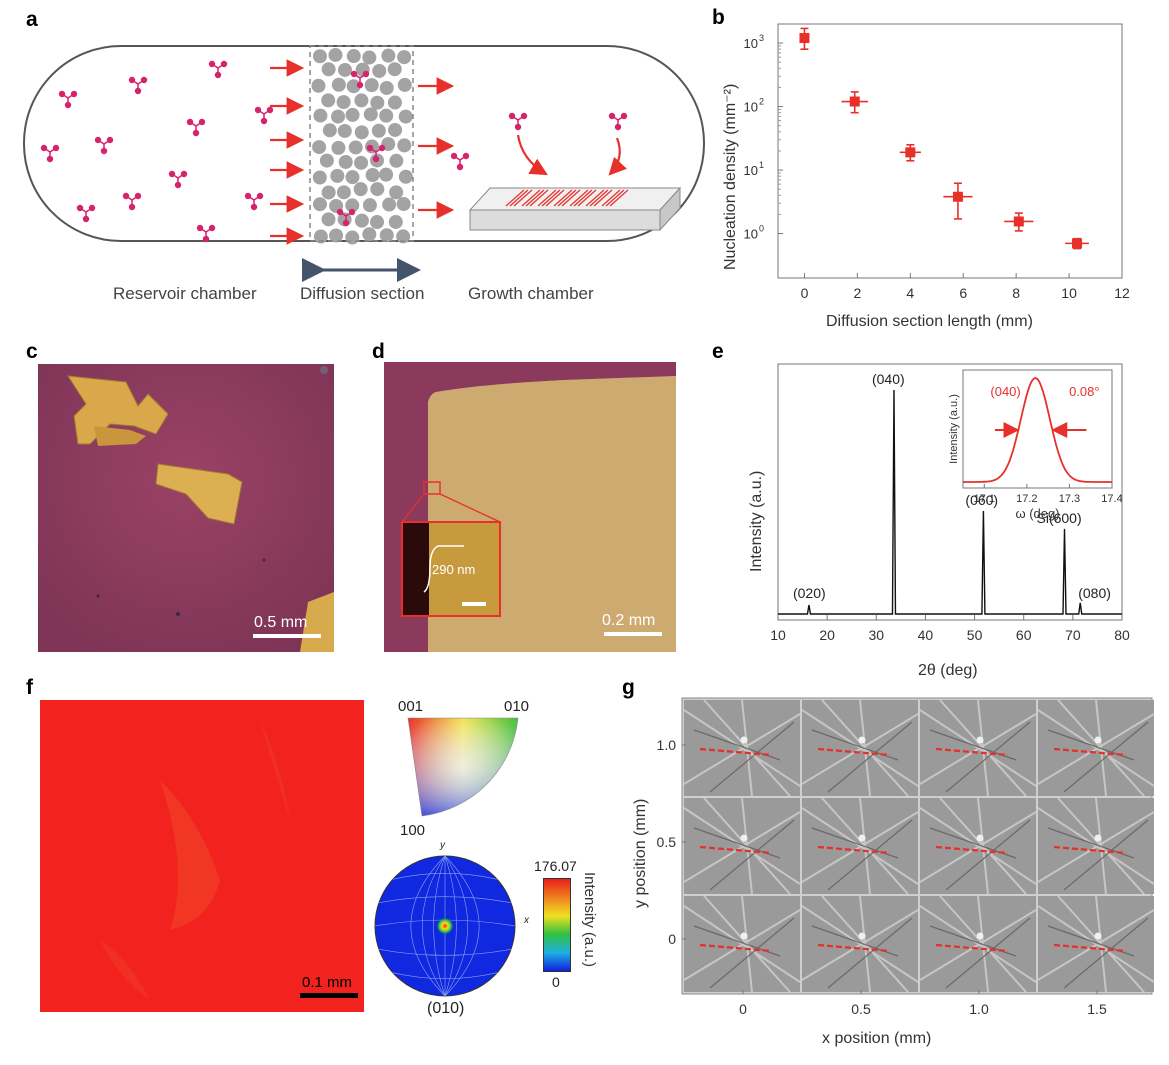 The height and width of the screenshot is (1065, 1169). I want to click on x-tick-label: 80, so click(1122, 635).